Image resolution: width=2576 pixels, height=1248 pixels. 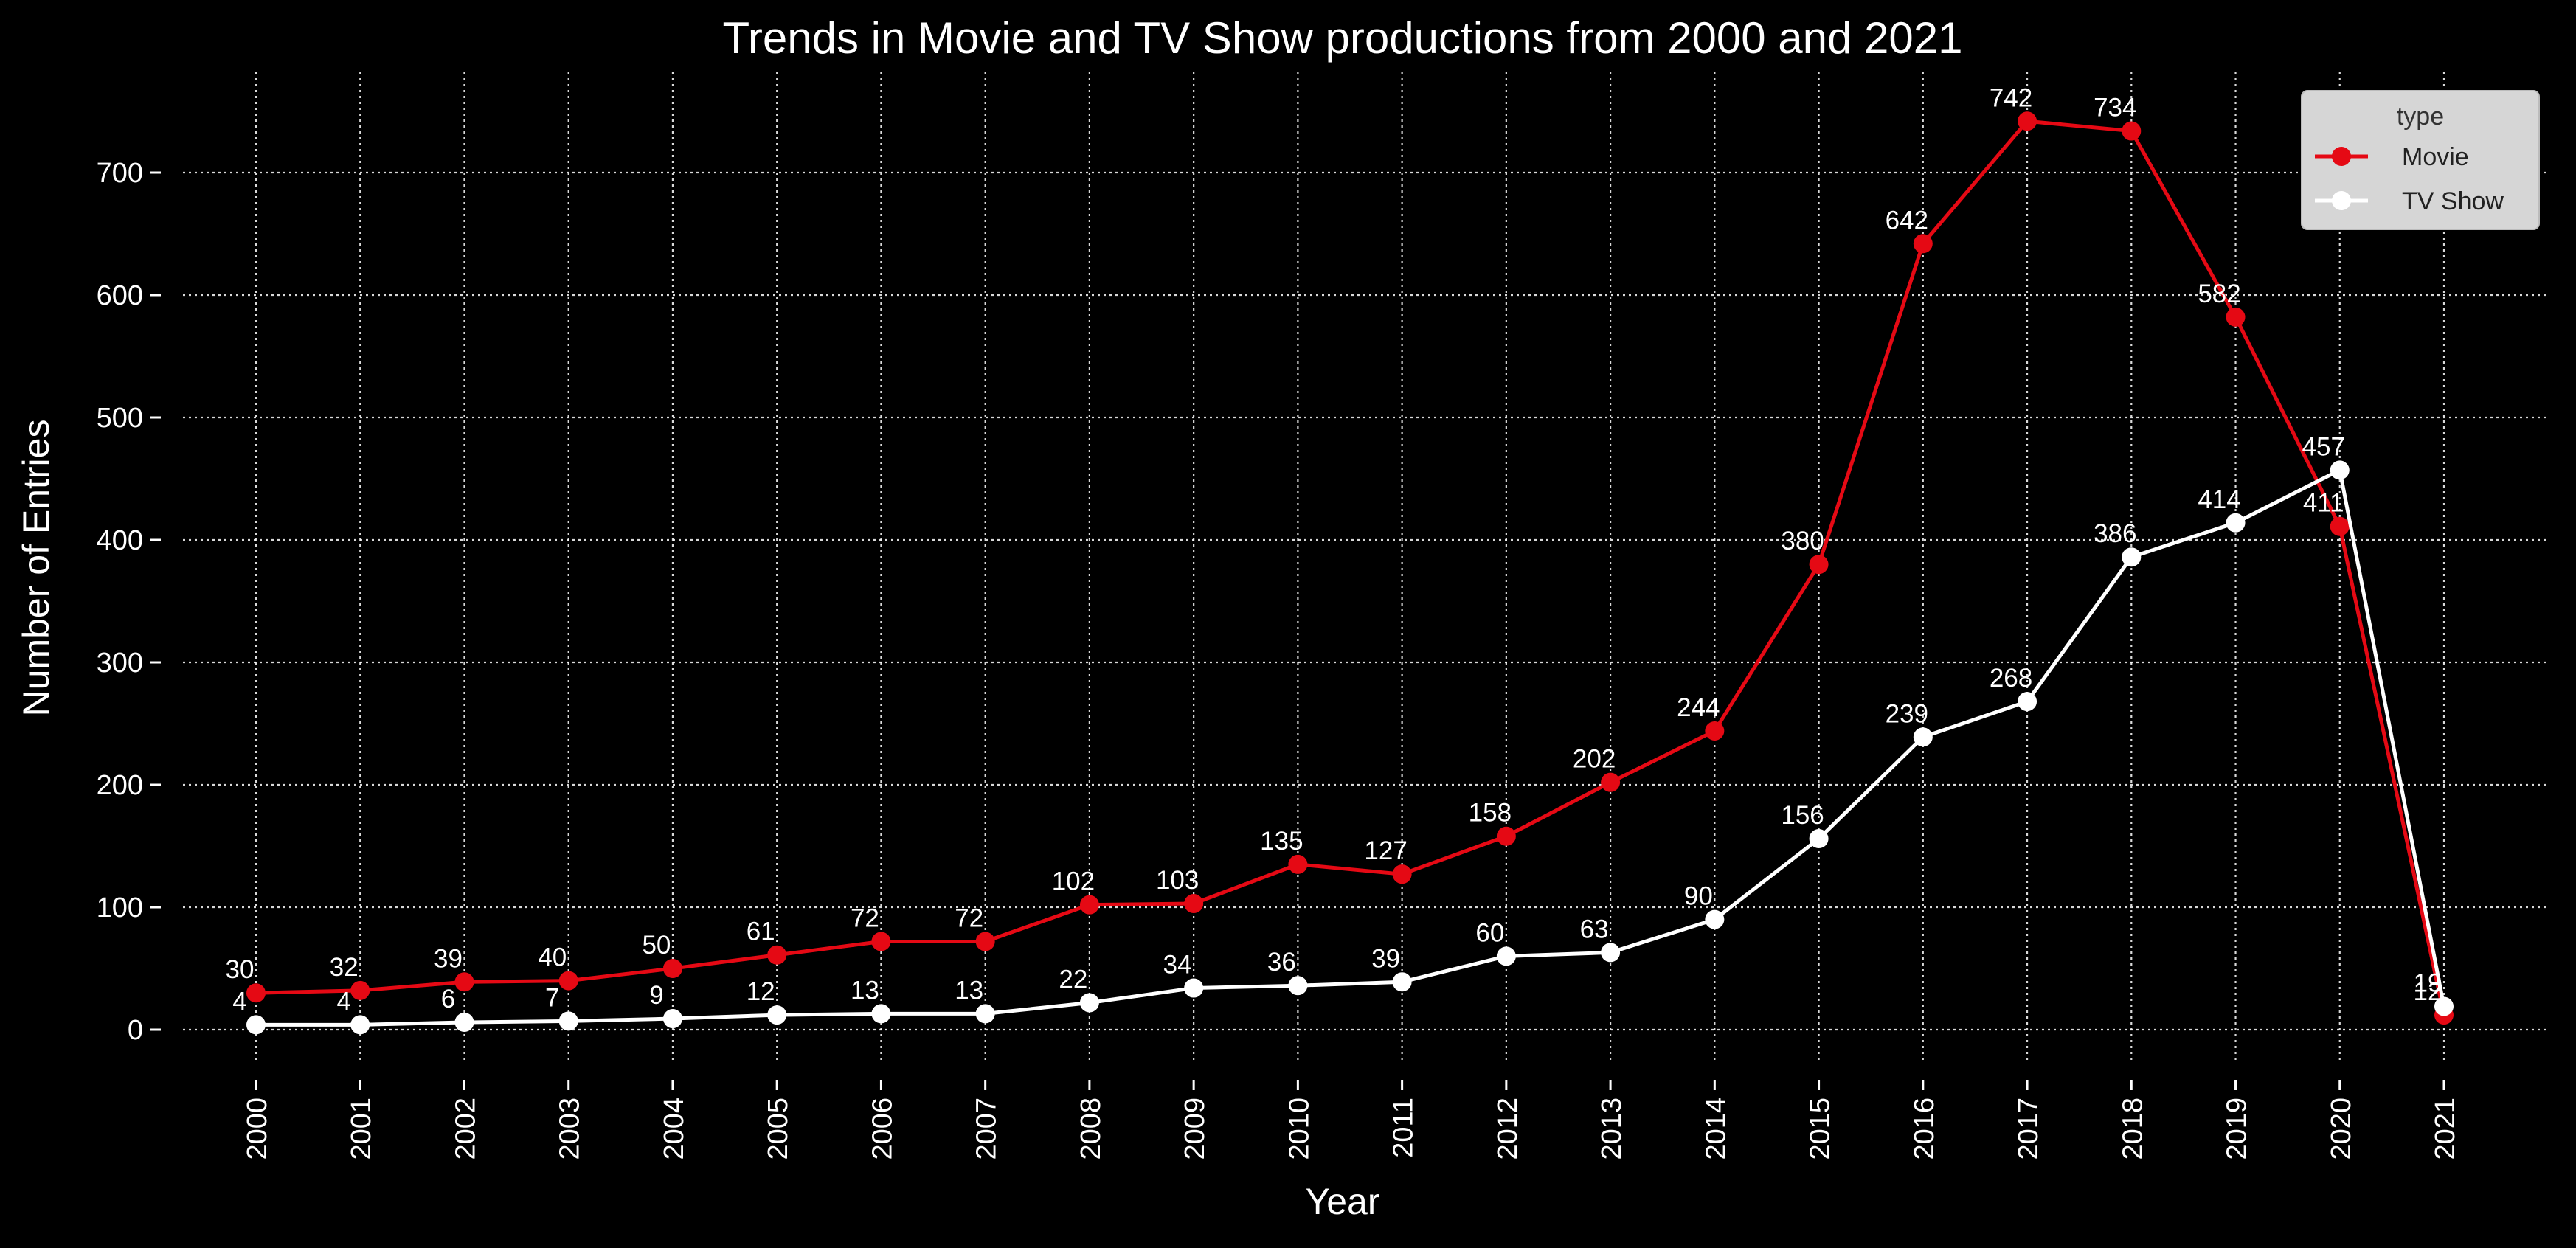 What do you see at coordinates (2011, 97) in the screenshot?
I see `data-label-movie-2017: 742` at bounding box center [2011, 97].